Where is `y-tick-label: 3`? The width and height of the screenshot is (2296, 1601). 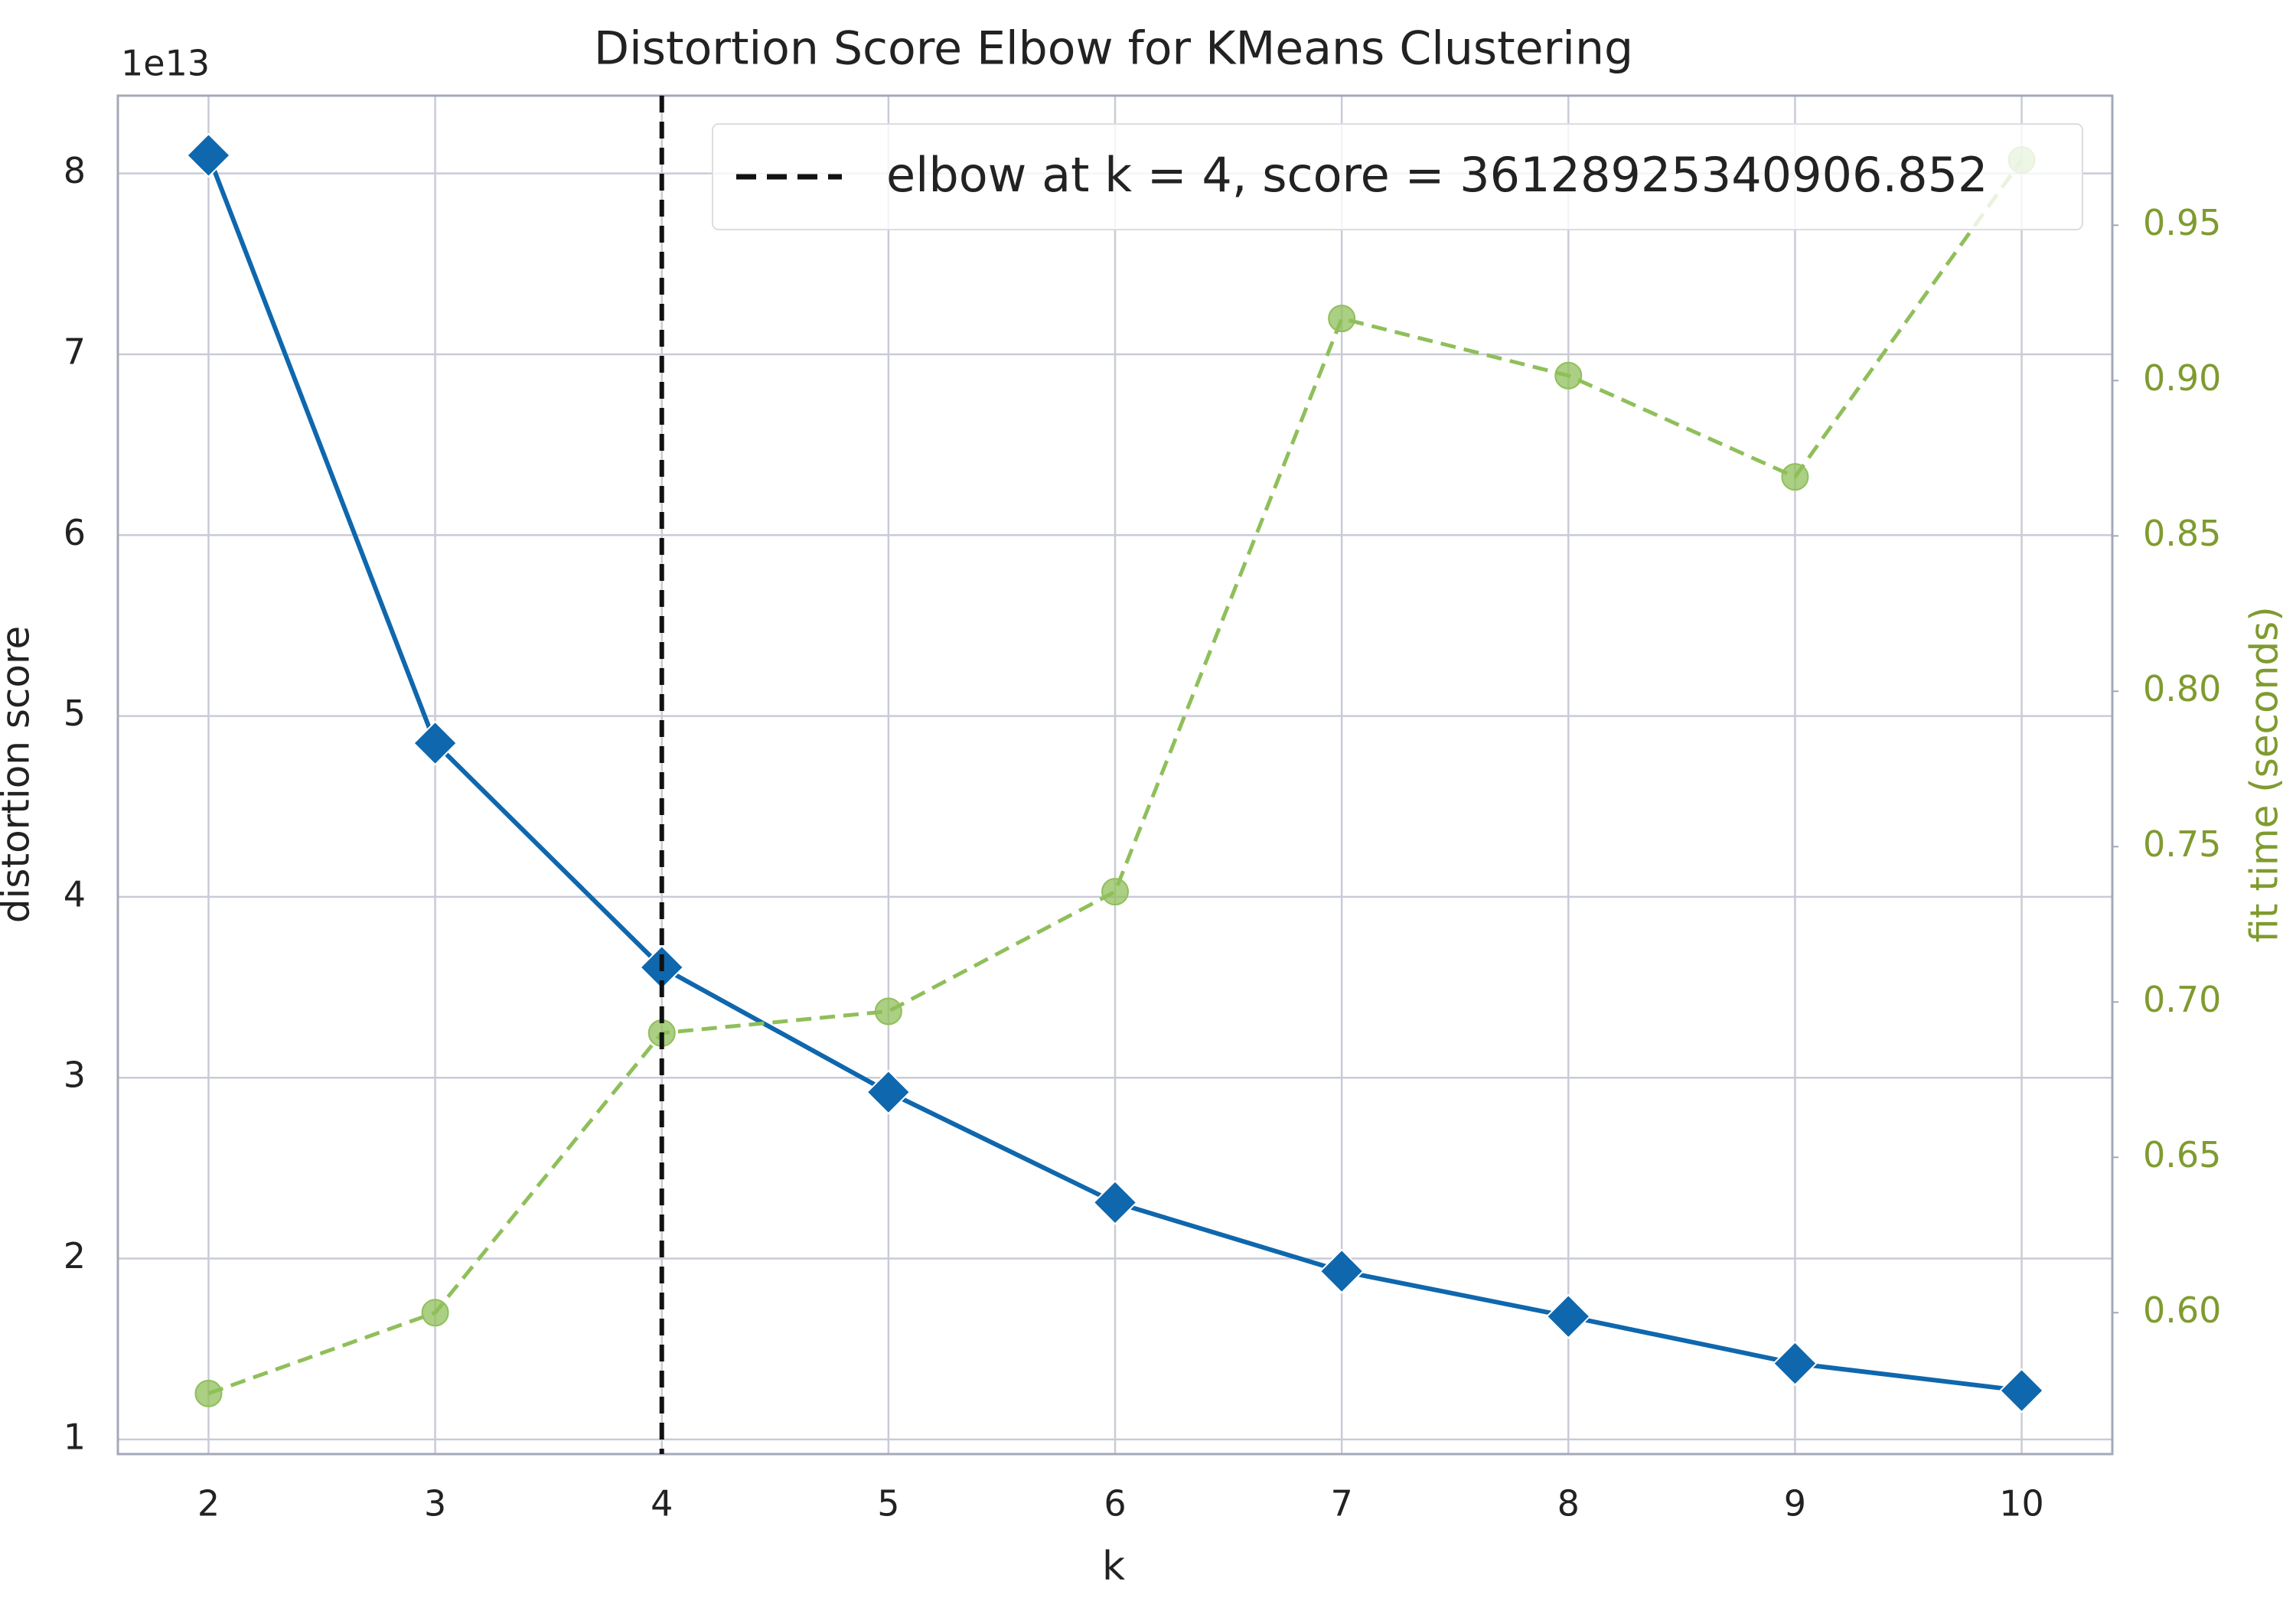
y-tick-label: 3 is located at coordinates (75, 1075).